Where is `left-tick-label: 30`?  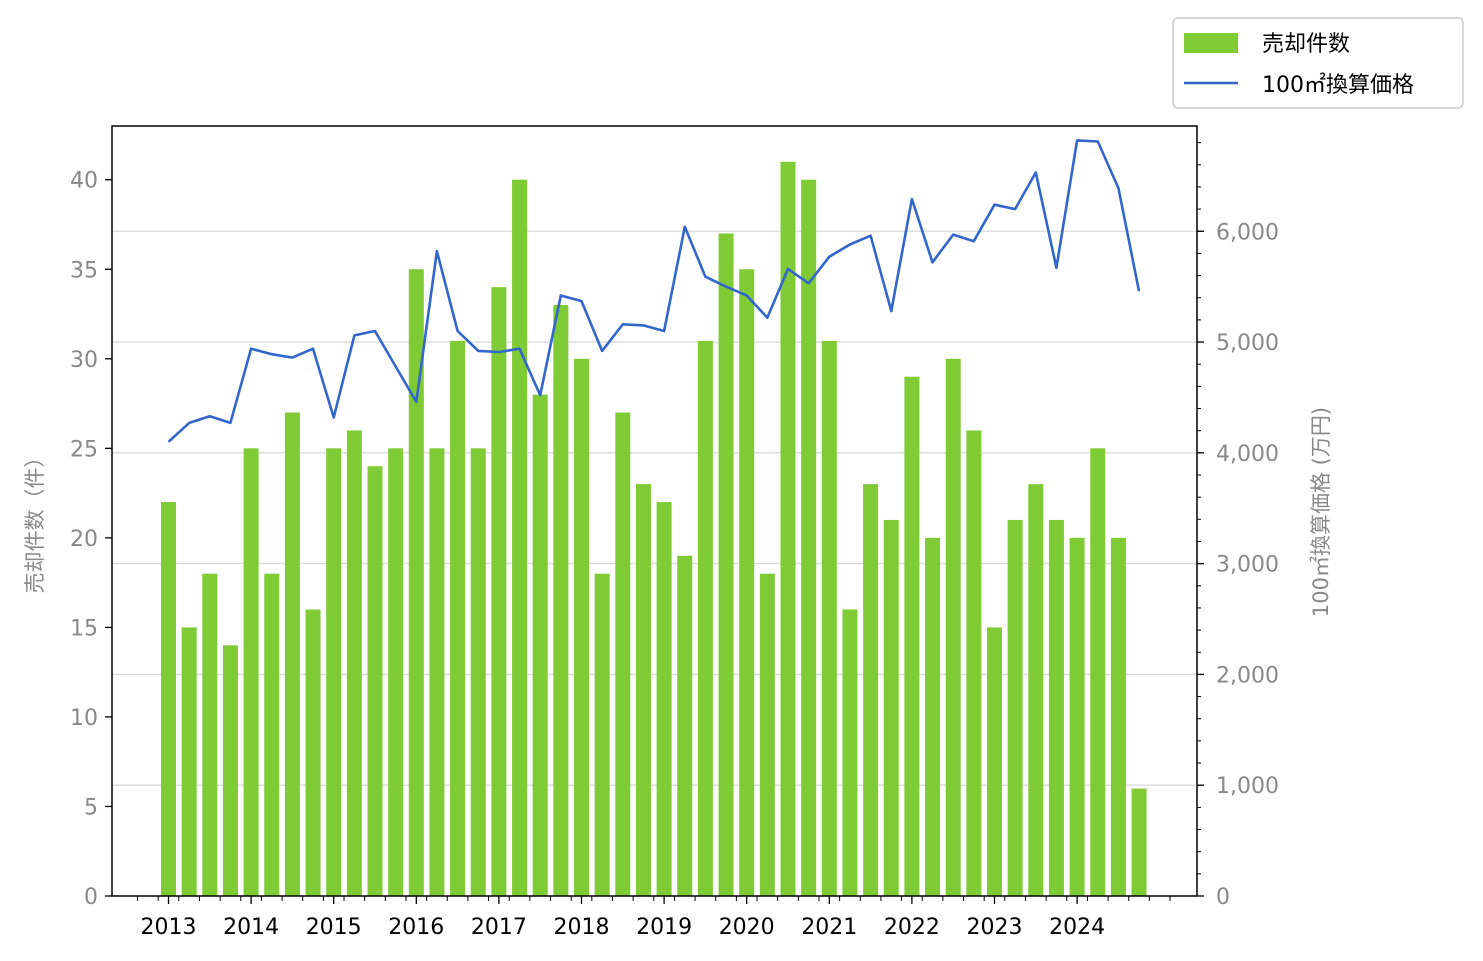 left-tick-label: 30 is located at coordinates (84, 360).